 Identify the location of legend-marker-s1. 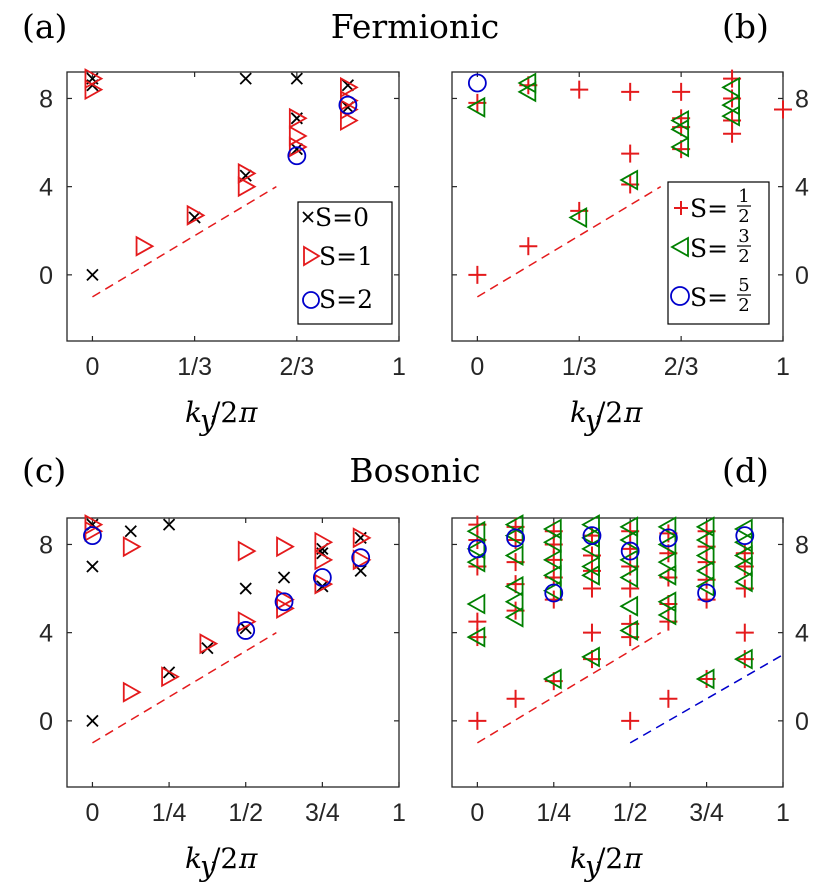
(312, 256).